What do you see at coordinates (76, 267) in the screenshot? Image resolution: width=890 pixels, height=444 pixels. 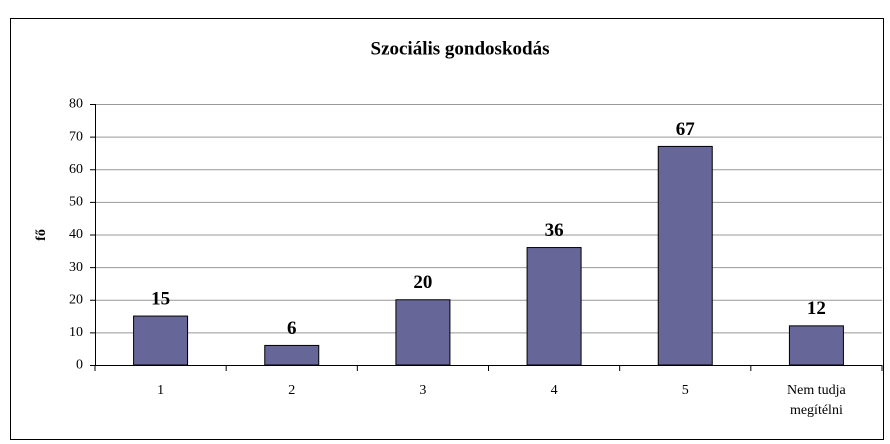 I see `y-tick-label: 30` at bounding box center [76, 267].